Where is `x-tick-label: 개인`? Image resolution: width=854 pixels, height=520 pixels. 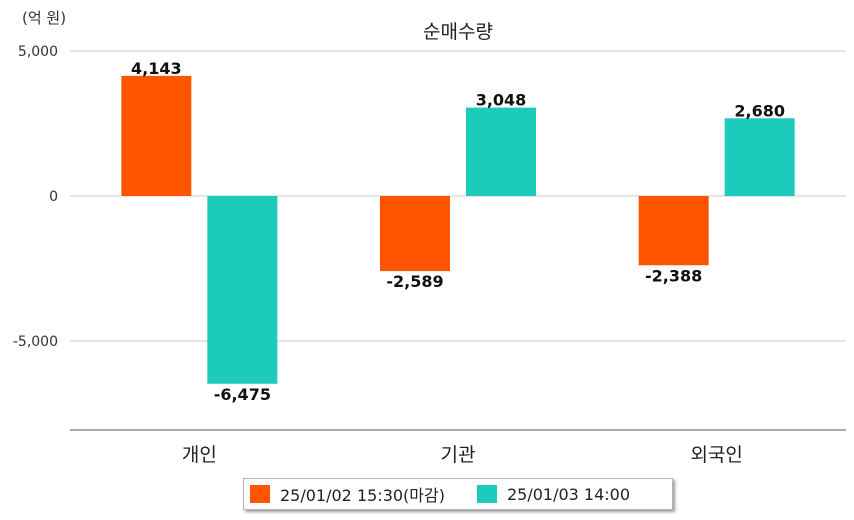 x-tick-label: 개인 is located at coordinates (199, 455).